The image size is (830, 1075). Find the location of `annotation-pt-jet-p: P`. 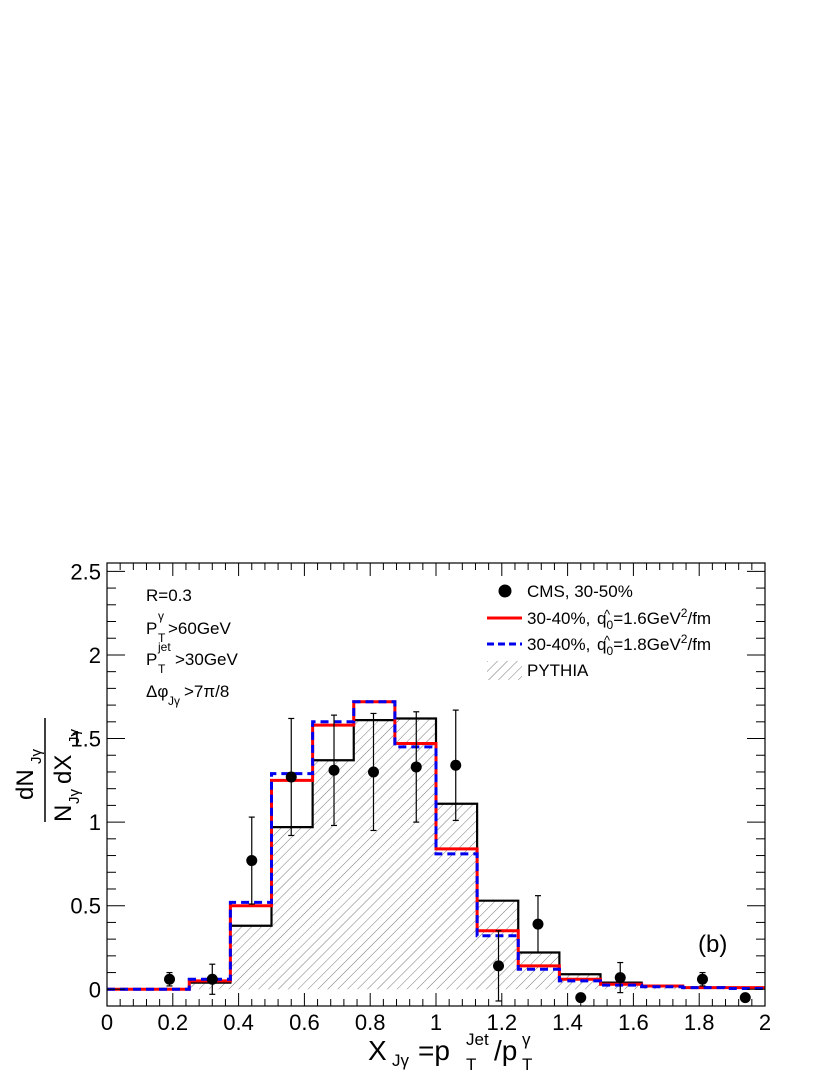

annotation-pt-jet-p: P is located at coordinates (151, 659).